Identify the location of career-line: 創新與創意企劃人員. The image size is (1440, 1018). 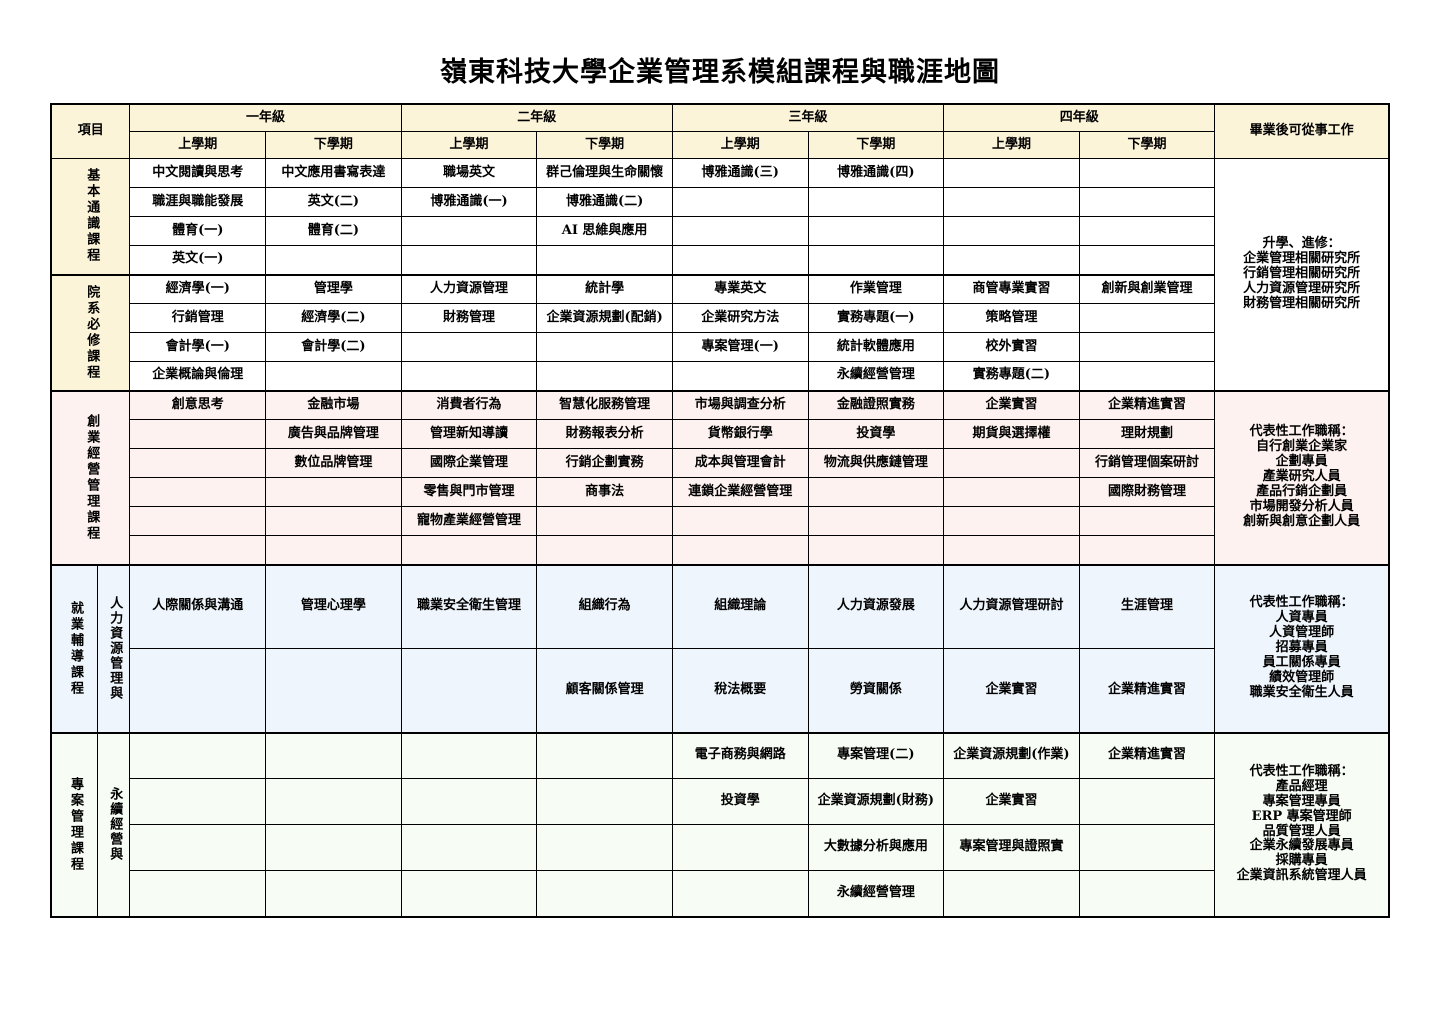
(1302, 521).